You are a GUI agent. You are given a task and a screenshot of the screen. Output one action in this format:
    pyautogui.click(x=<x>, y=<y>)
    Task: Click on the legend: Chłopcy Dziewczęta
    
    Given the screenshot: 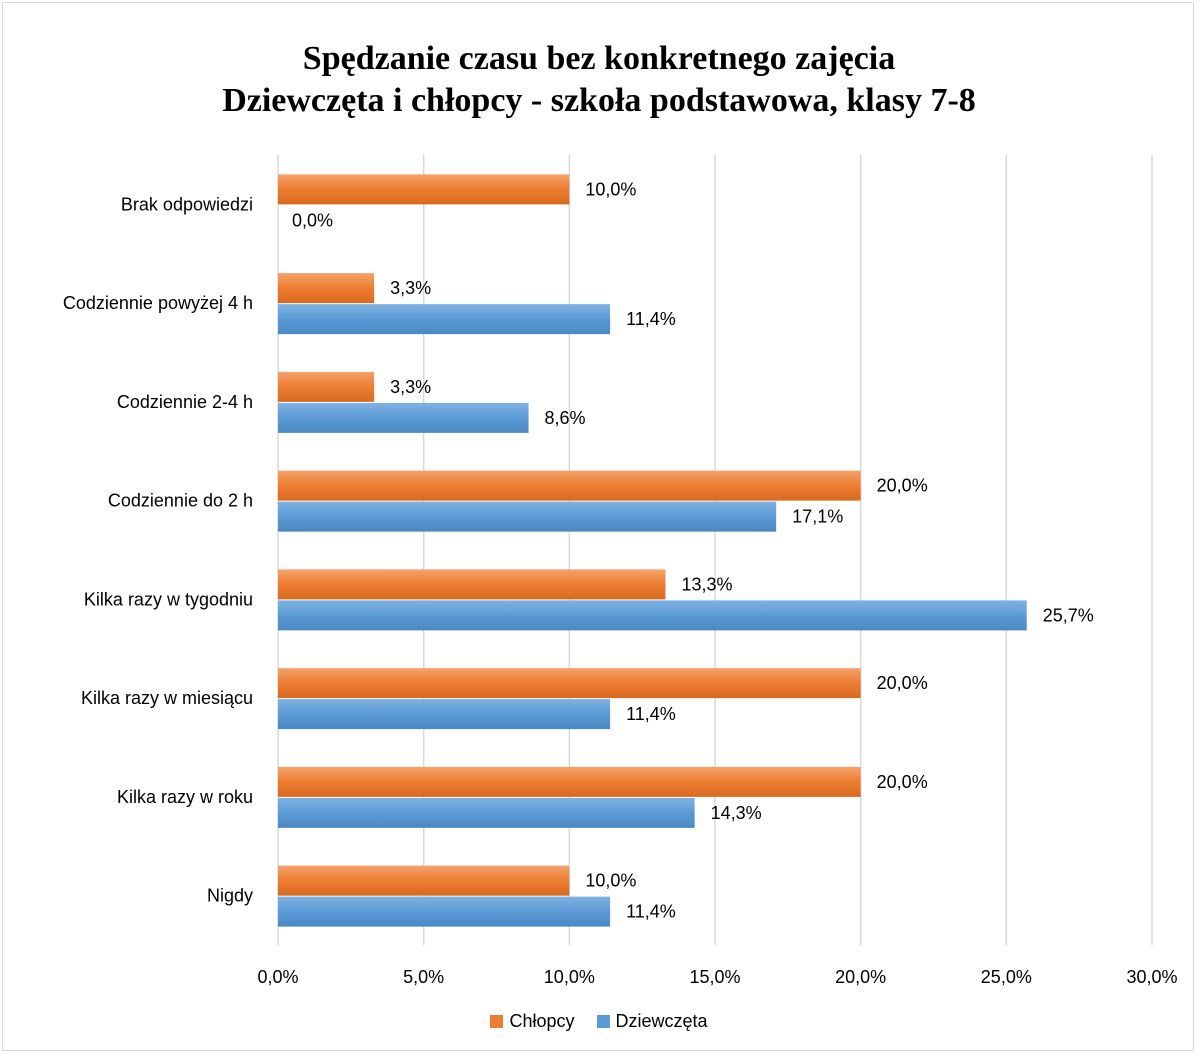 What is the action you would take?
    pyautogui.click(x=599, y=1021)
    